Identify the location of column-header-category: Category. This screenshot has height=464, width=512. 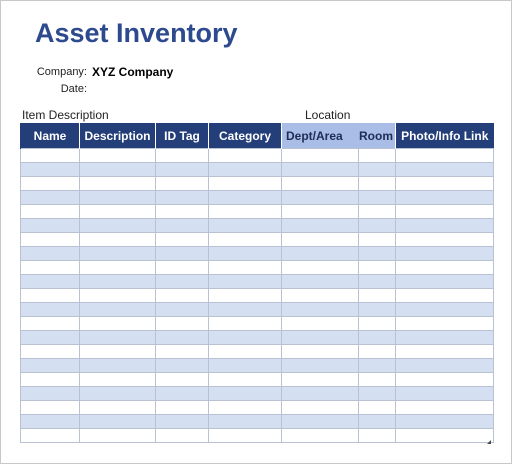
(245, 136).